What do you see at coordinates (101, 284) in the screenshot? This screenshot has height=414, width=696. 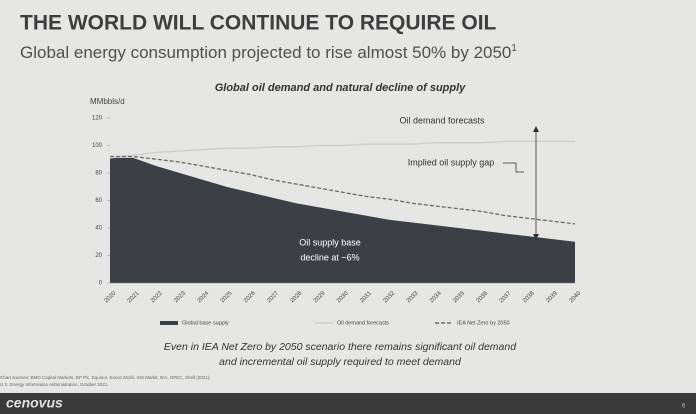 I see `y-tick-label: 0` at bounding box center [101, 284].